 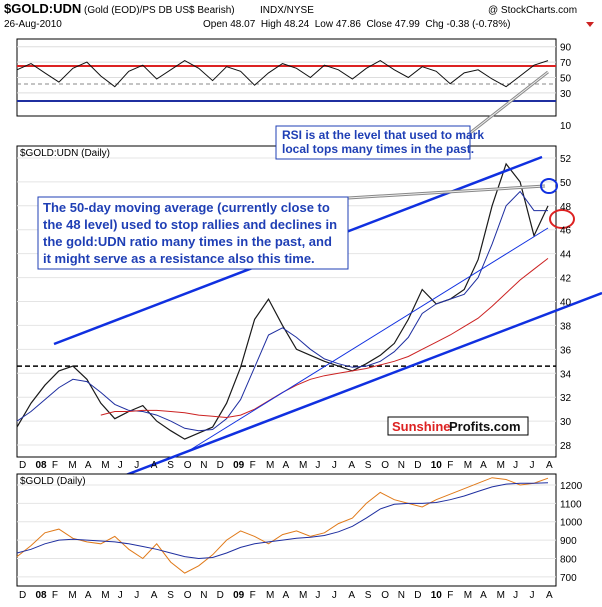 What do you see at coordinates (566, 94) in the screenshot?
I see `rsi-tick-label: 30` at bounding box center [566, 94].